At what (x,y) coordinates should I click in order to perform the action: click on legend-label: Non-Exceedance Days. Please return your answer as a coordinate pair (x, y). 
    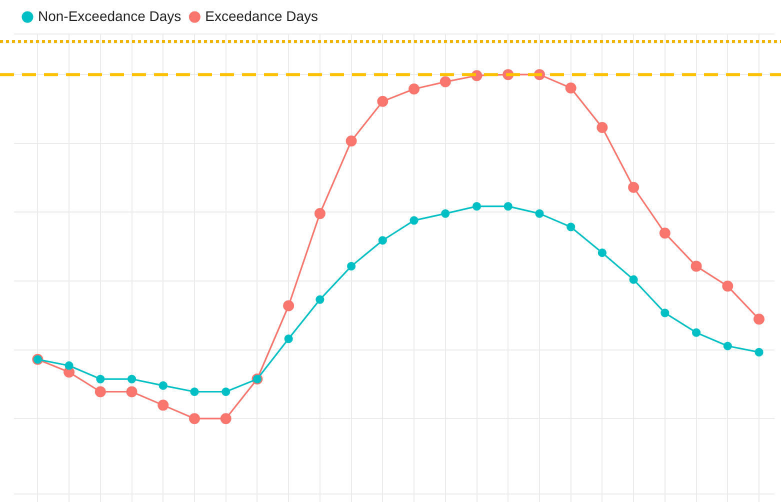
    Looking at the image, I should click on (110, 16).